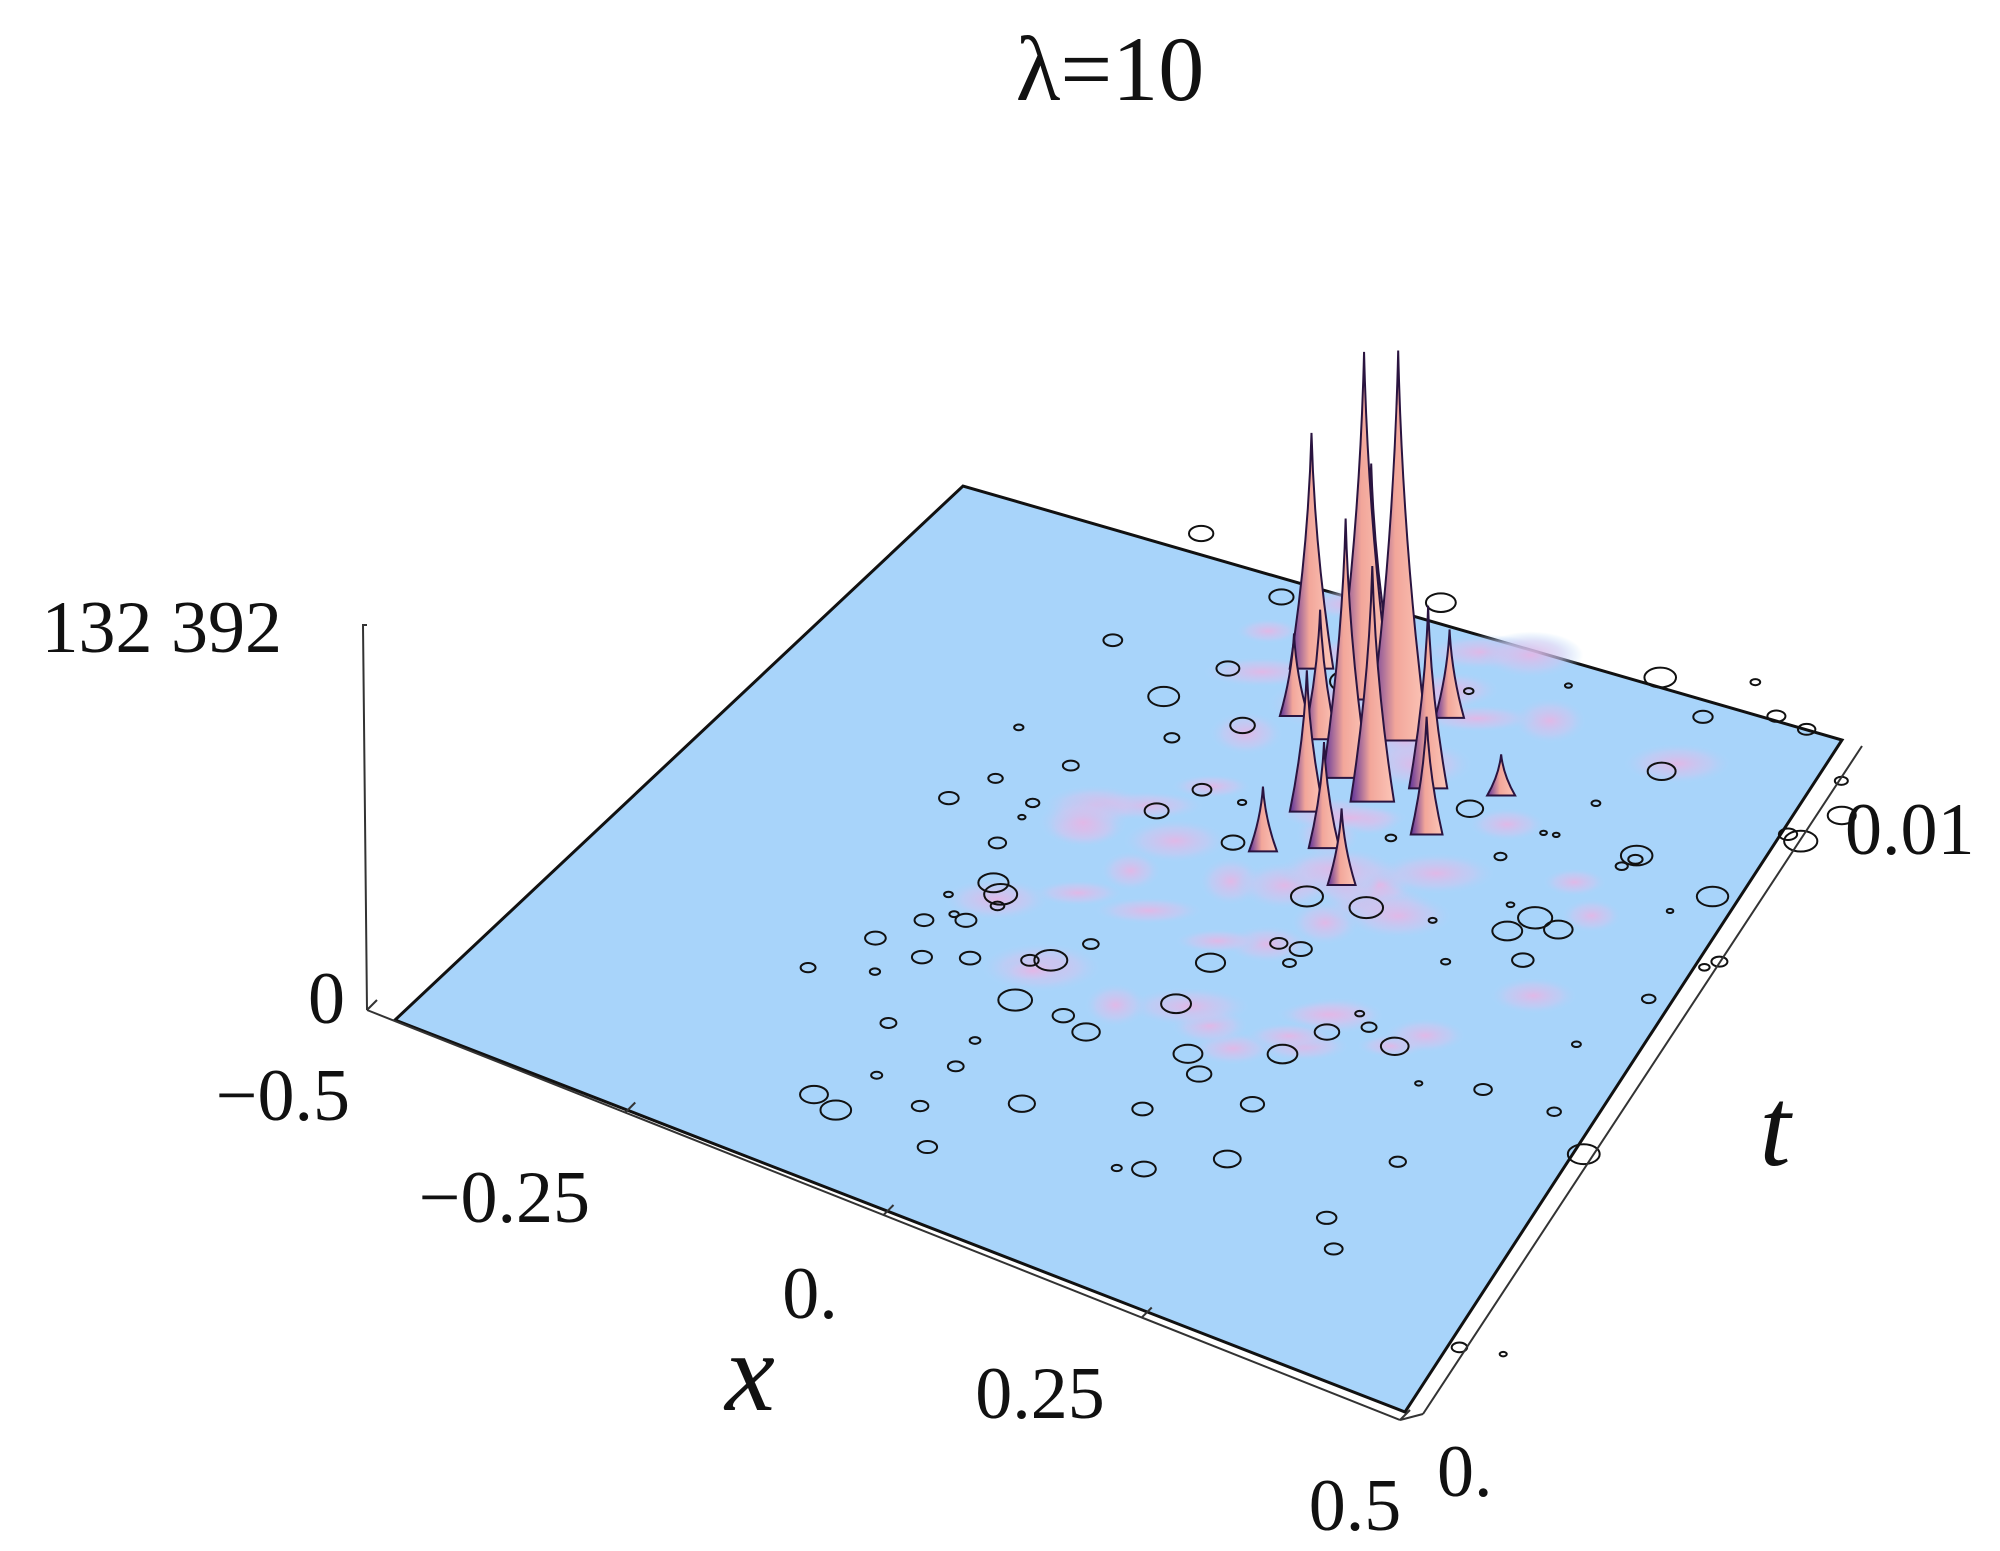  I want to click on chart-title: λ=10, so click(1110, 69).